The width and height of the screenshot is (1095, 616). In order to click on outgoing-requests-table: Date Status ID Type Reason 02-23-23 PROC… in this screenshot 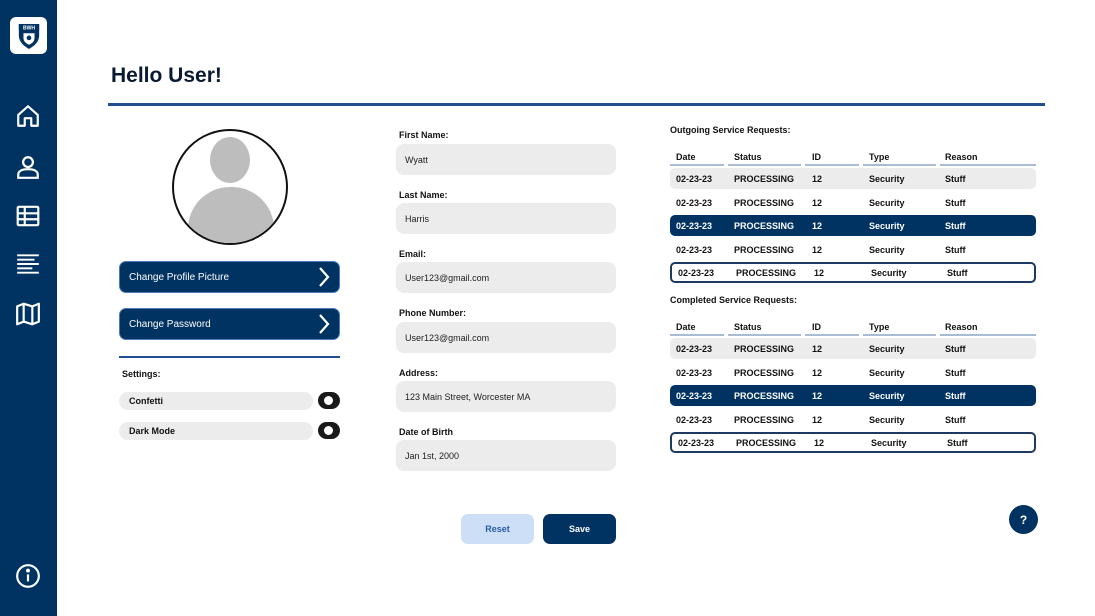, I will do `click(853, 214)`.